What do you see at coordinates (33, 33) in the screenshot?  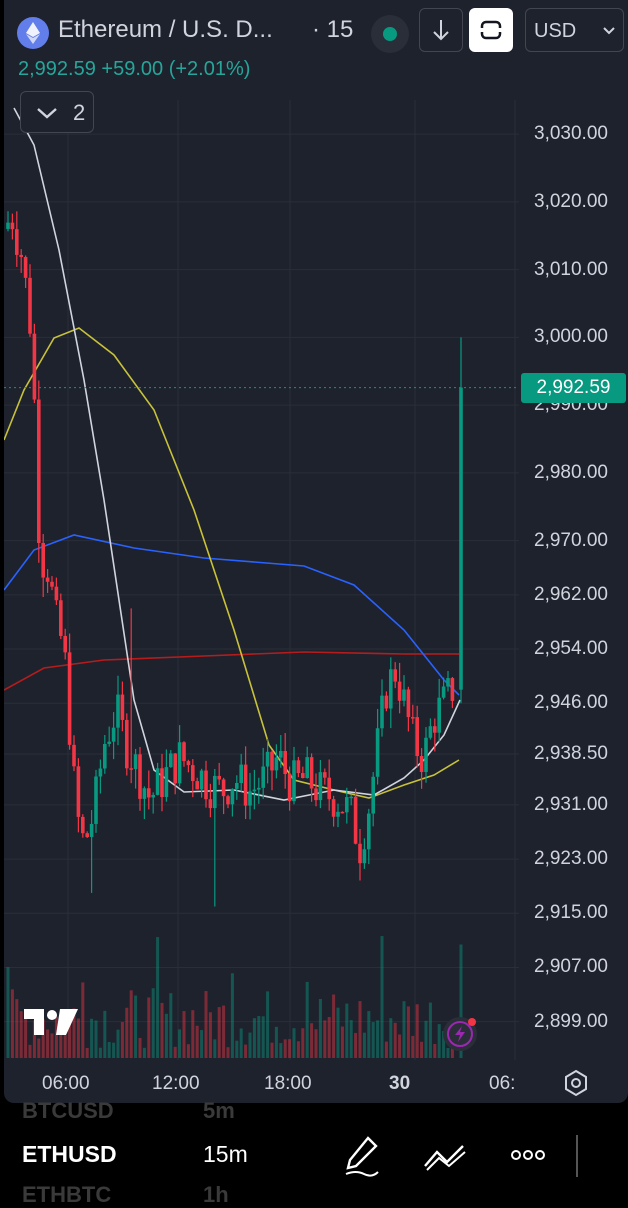 I see `ethereum-icon` at bounding box center [33, 33].